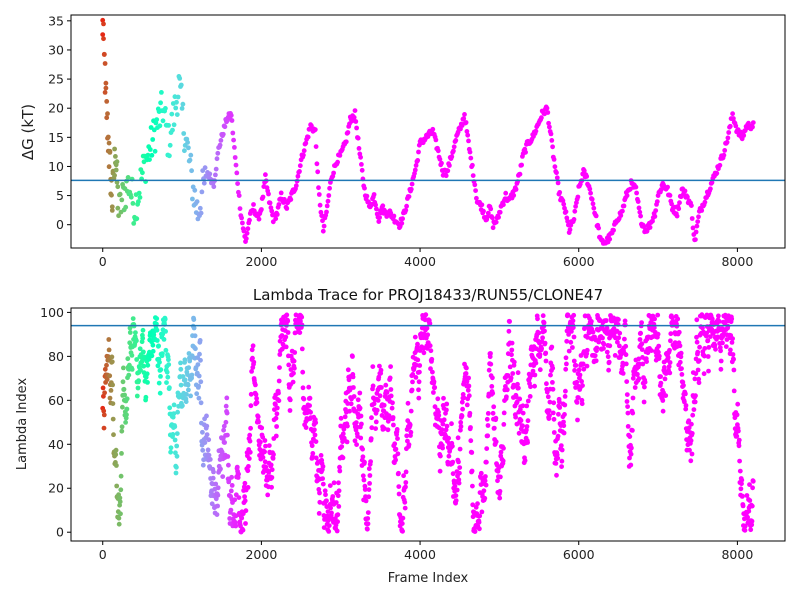 This screenshot has width=800, height=600. I want to click on delta-g-y-tick-label: 5, so click(60, 195).